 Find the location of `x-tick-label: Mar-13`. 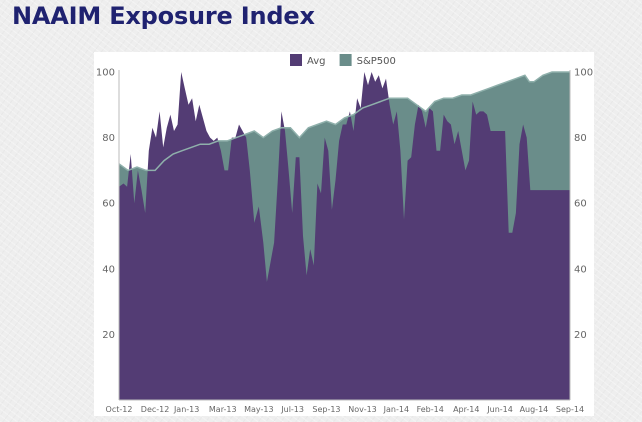

x-tick-label: Mar-13 is located at coordinates (223, 409).